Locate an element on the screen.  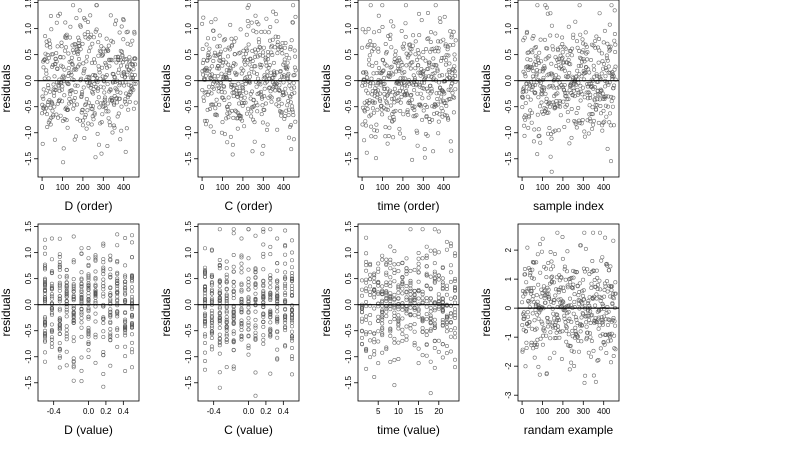
y-tick-label: -1.0 is located at coordinates (508, 132).